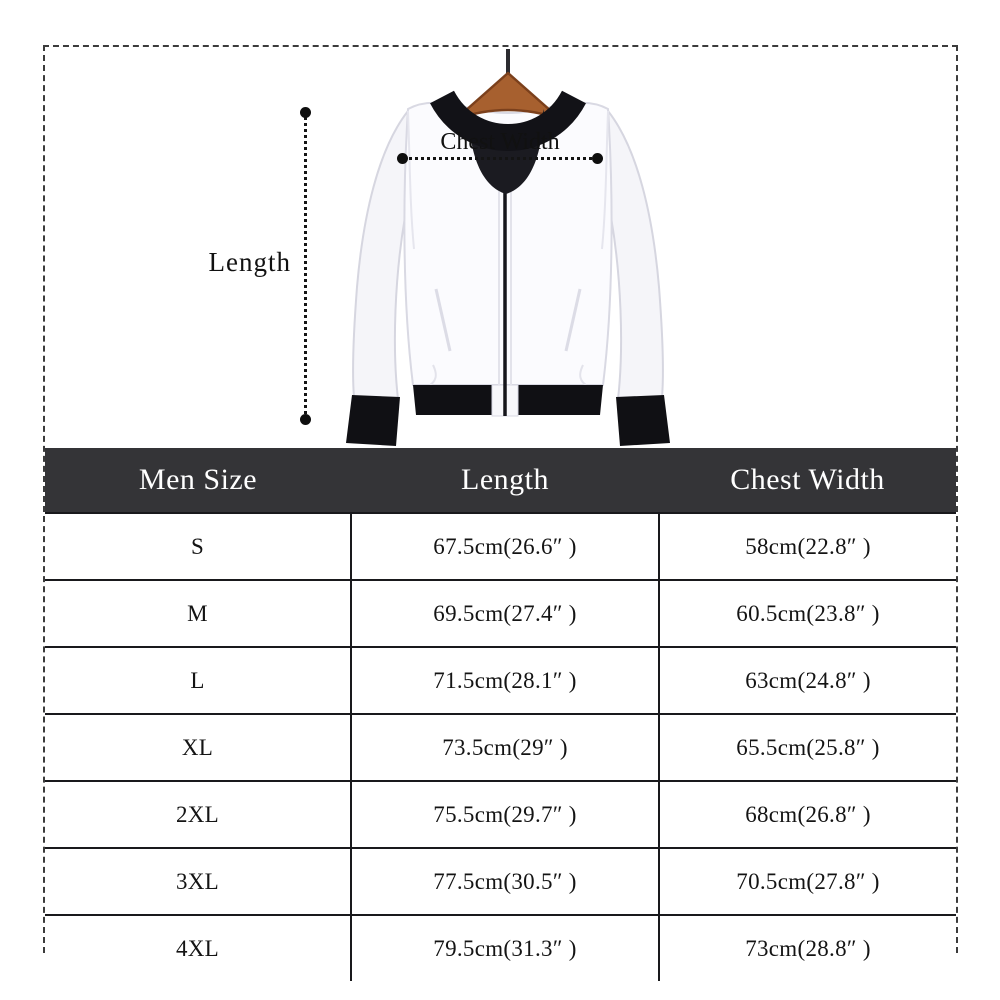 The image size is (1000, 1000). I want to click on jacket-illustration, so click(508, 247).